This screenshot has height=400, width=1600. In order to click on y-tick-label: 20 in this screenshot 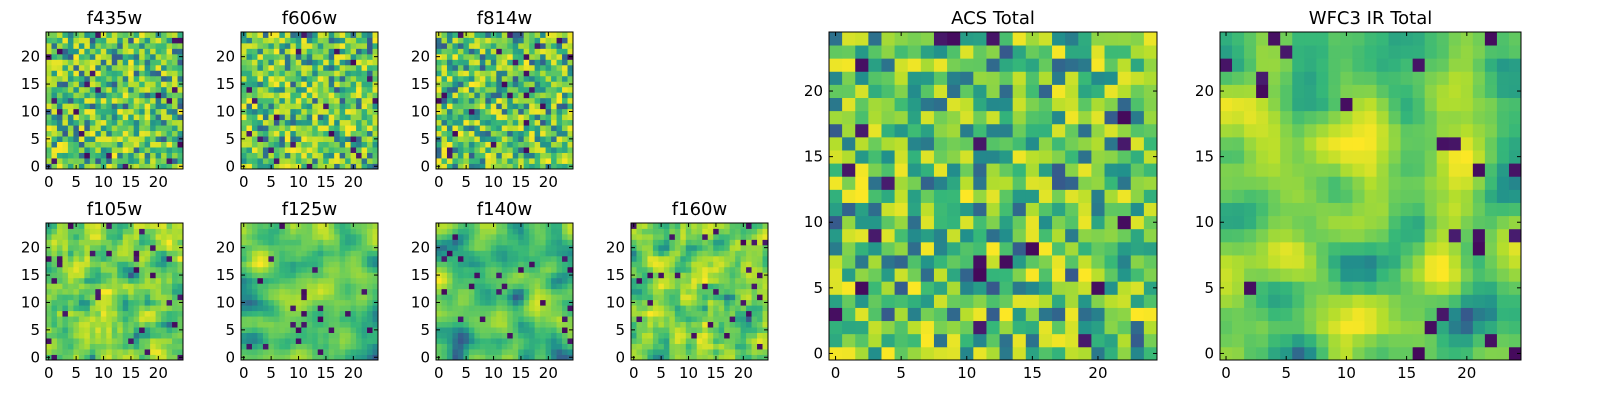, I will do `click(30, 57)`.